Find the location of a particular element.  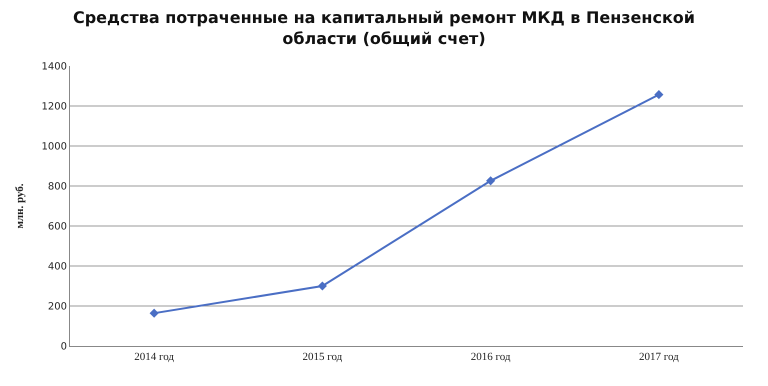

y-tick-label: 400 is located at coordinates (57, 267).